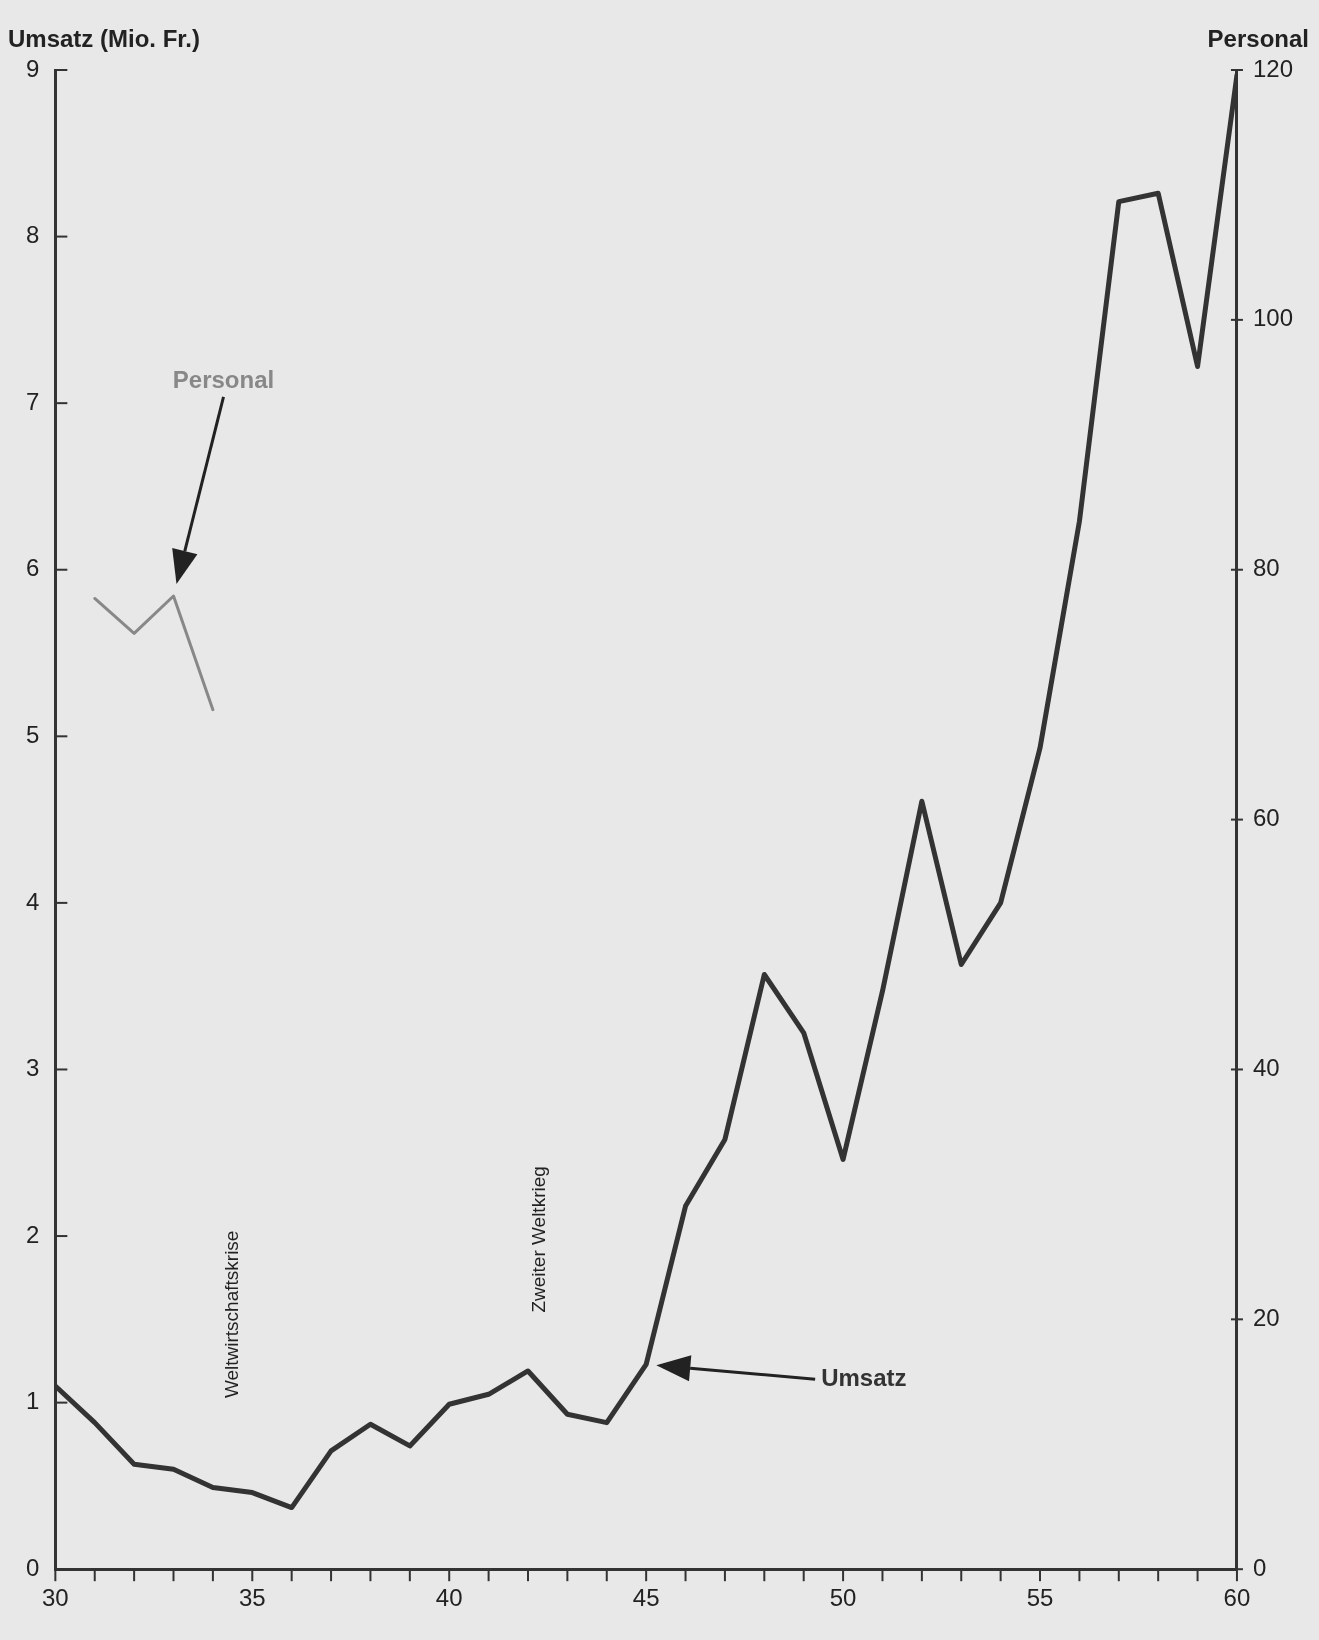 This screenshot has height=1640, width=1319. What do you see at coordinates (32, 401) in the screenshot?
I see `y-tick-label: 7` at bounding box center [32, 401].